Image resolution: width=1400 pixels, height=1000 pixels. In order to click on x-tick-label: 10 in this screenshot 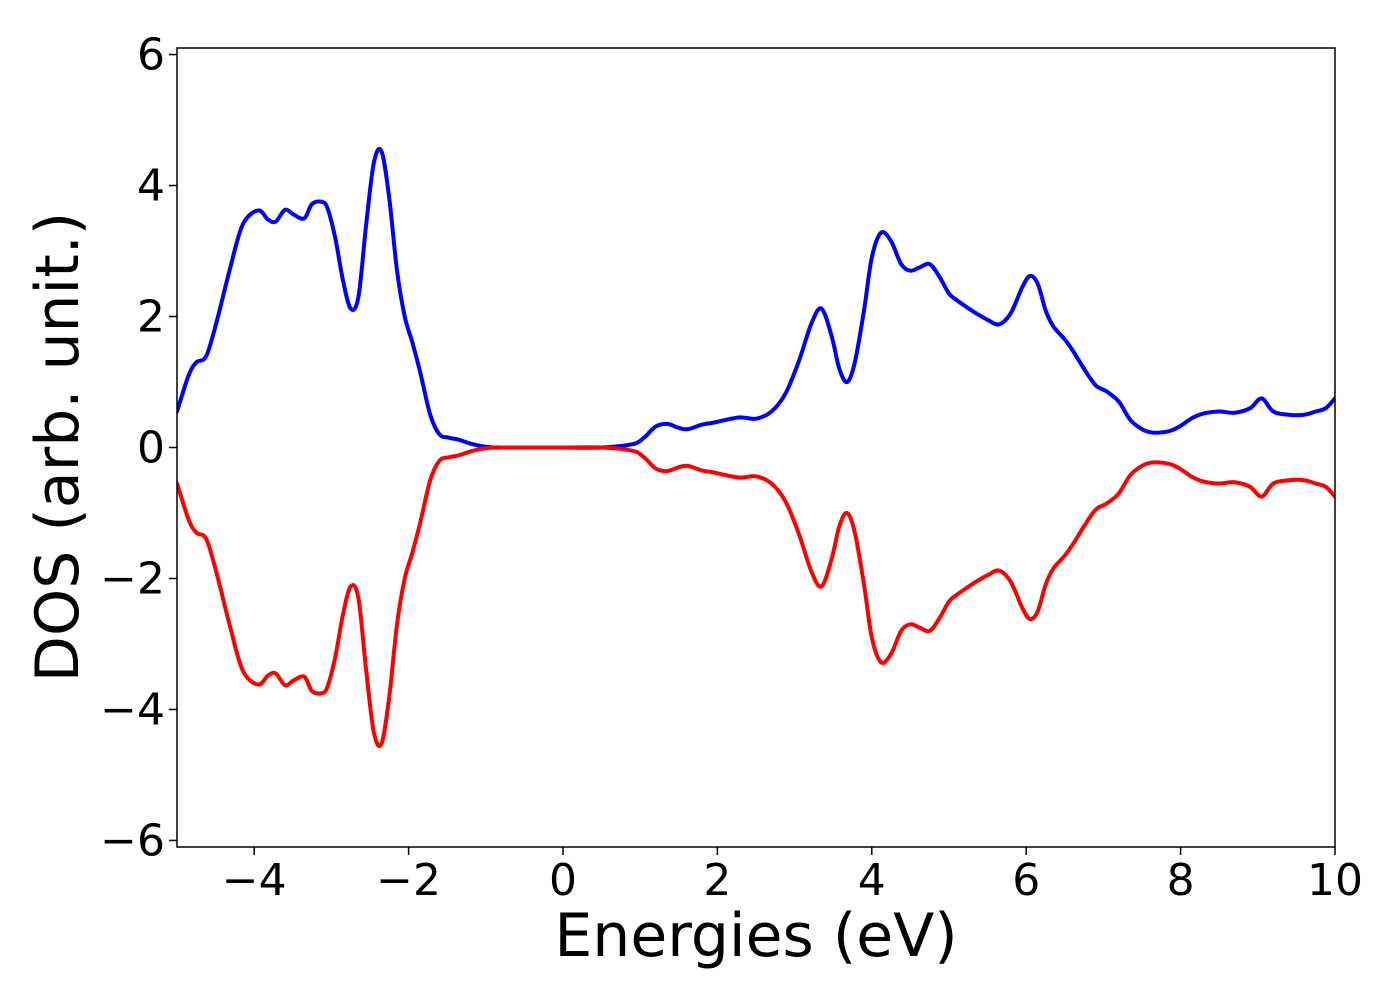, I will do `click(1335, 880)`.